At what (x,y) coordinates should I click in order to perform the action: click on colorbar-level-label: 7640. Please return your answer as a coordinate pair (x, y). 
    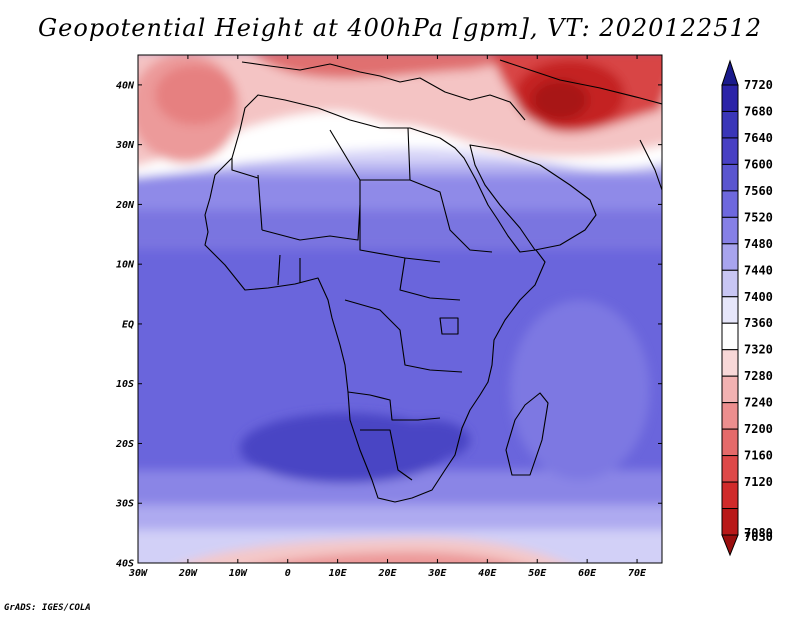
    Looking at the image, I should click on (758, 138).